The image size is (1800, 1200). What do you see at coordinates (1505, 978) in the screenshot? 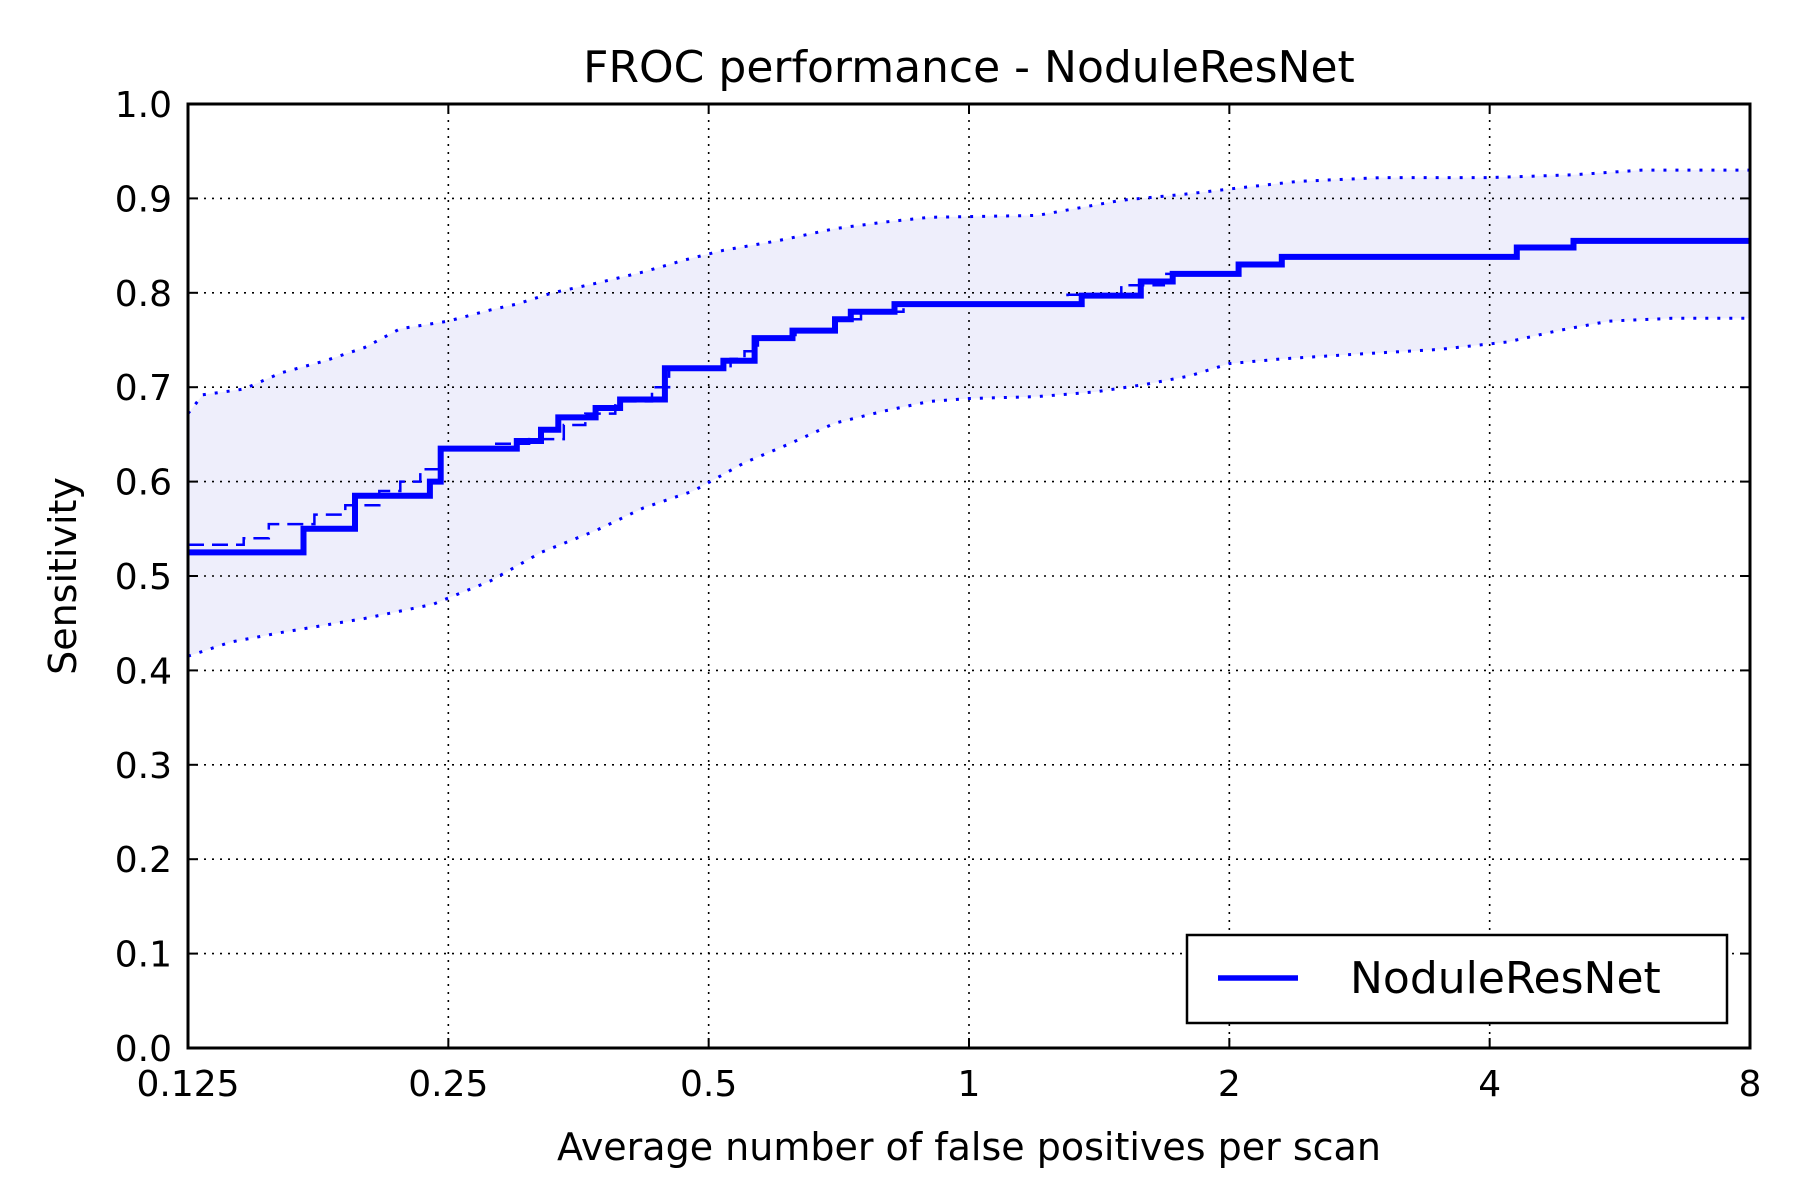
I see `legend-label-noduleresnet: NoduleResNet` at bounding box center [1505, 978].